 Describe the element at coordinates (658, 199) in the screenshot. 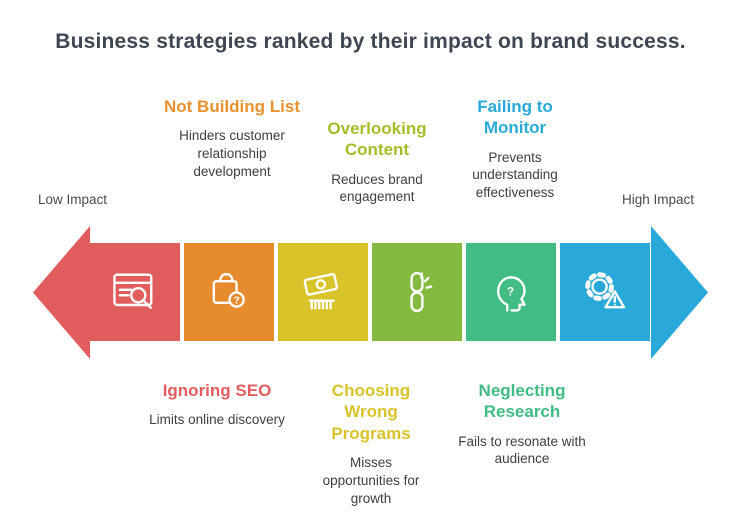

I see `high-impact-label: High Impact` at that location.